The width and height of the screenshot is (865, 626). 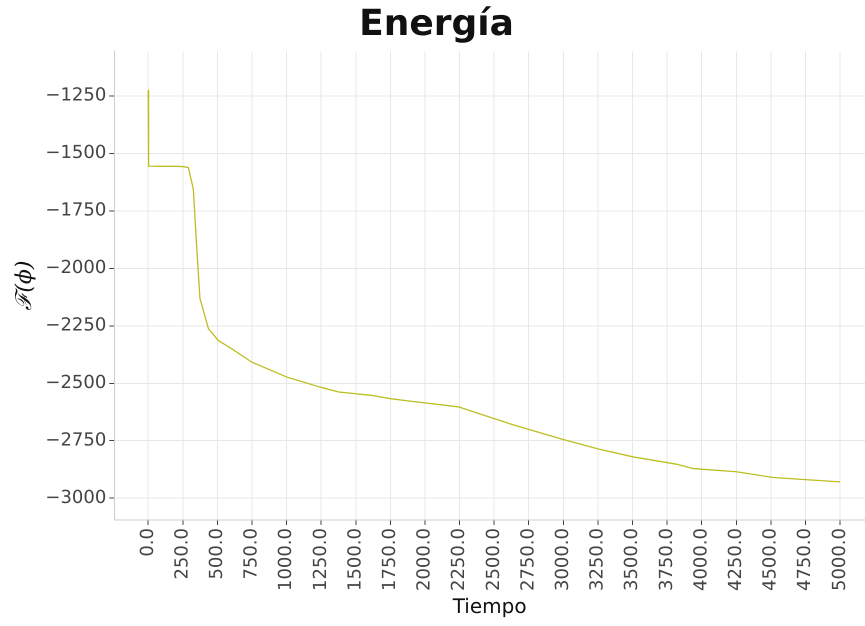 I want to click on x-tick-label: 1250.0, so click(x=320, y=559).